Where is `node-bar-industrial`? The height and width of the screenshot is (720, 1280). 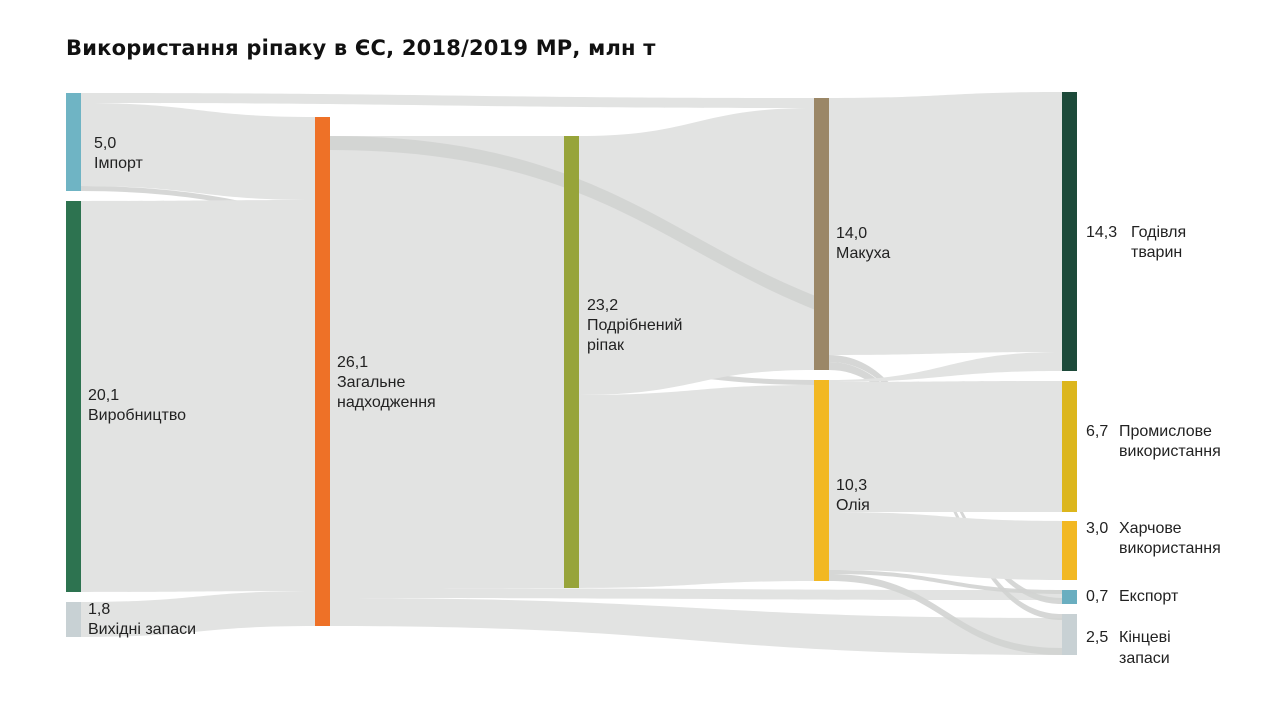
node-bar-industrial is located at coordinates (1069, 446).